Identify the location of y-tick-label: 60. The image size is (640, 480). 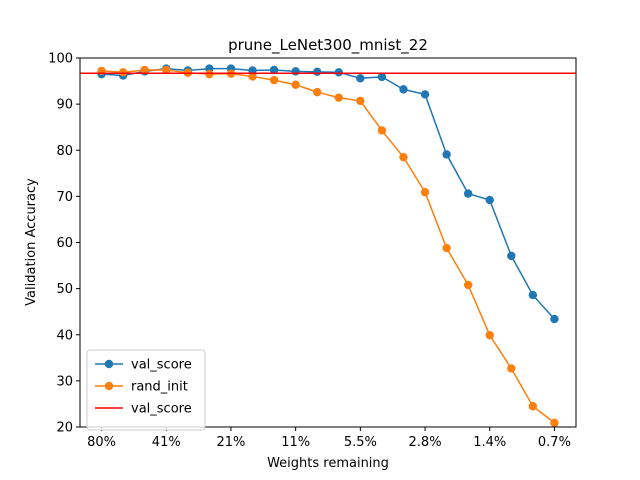
(64, 243).